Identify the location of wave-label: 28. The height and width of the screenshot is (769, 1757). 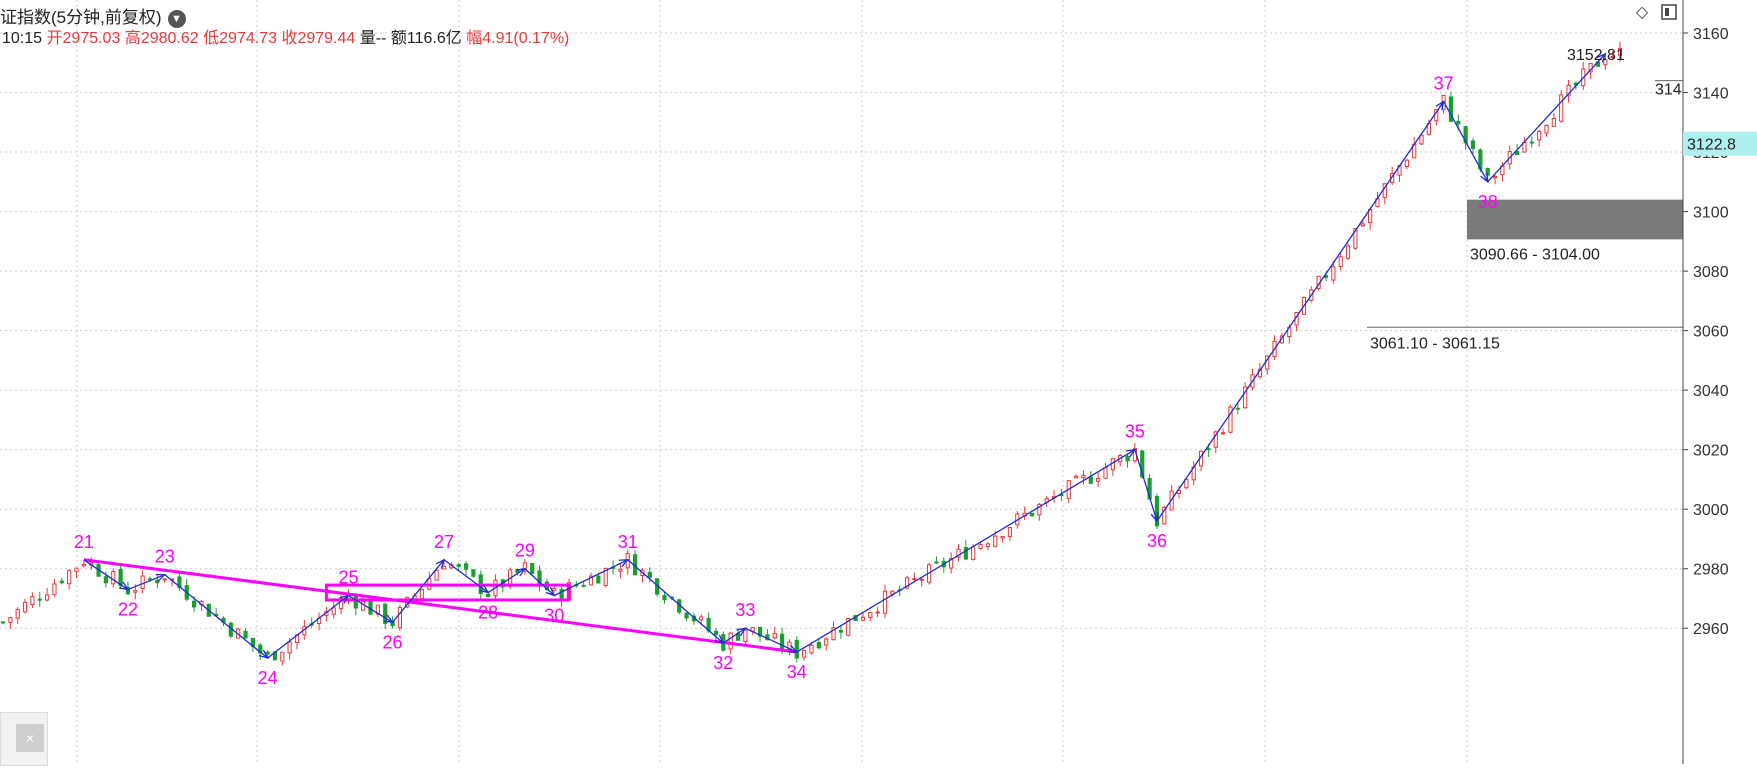
(488, 613).